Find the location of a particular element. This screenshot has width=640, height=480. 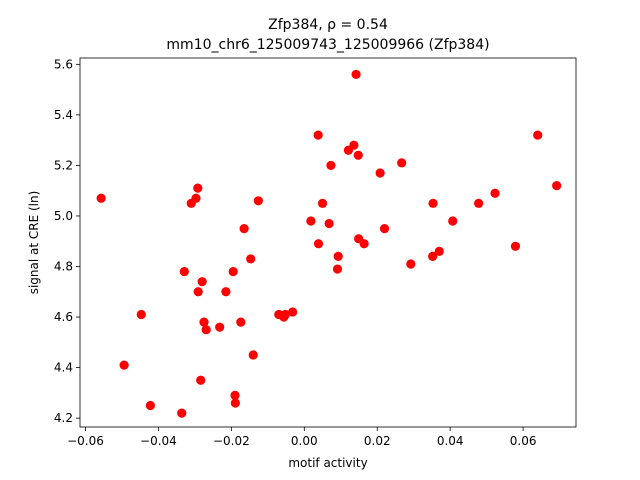

y-tick-label: 4.8 is located at coordinates (63, 267).